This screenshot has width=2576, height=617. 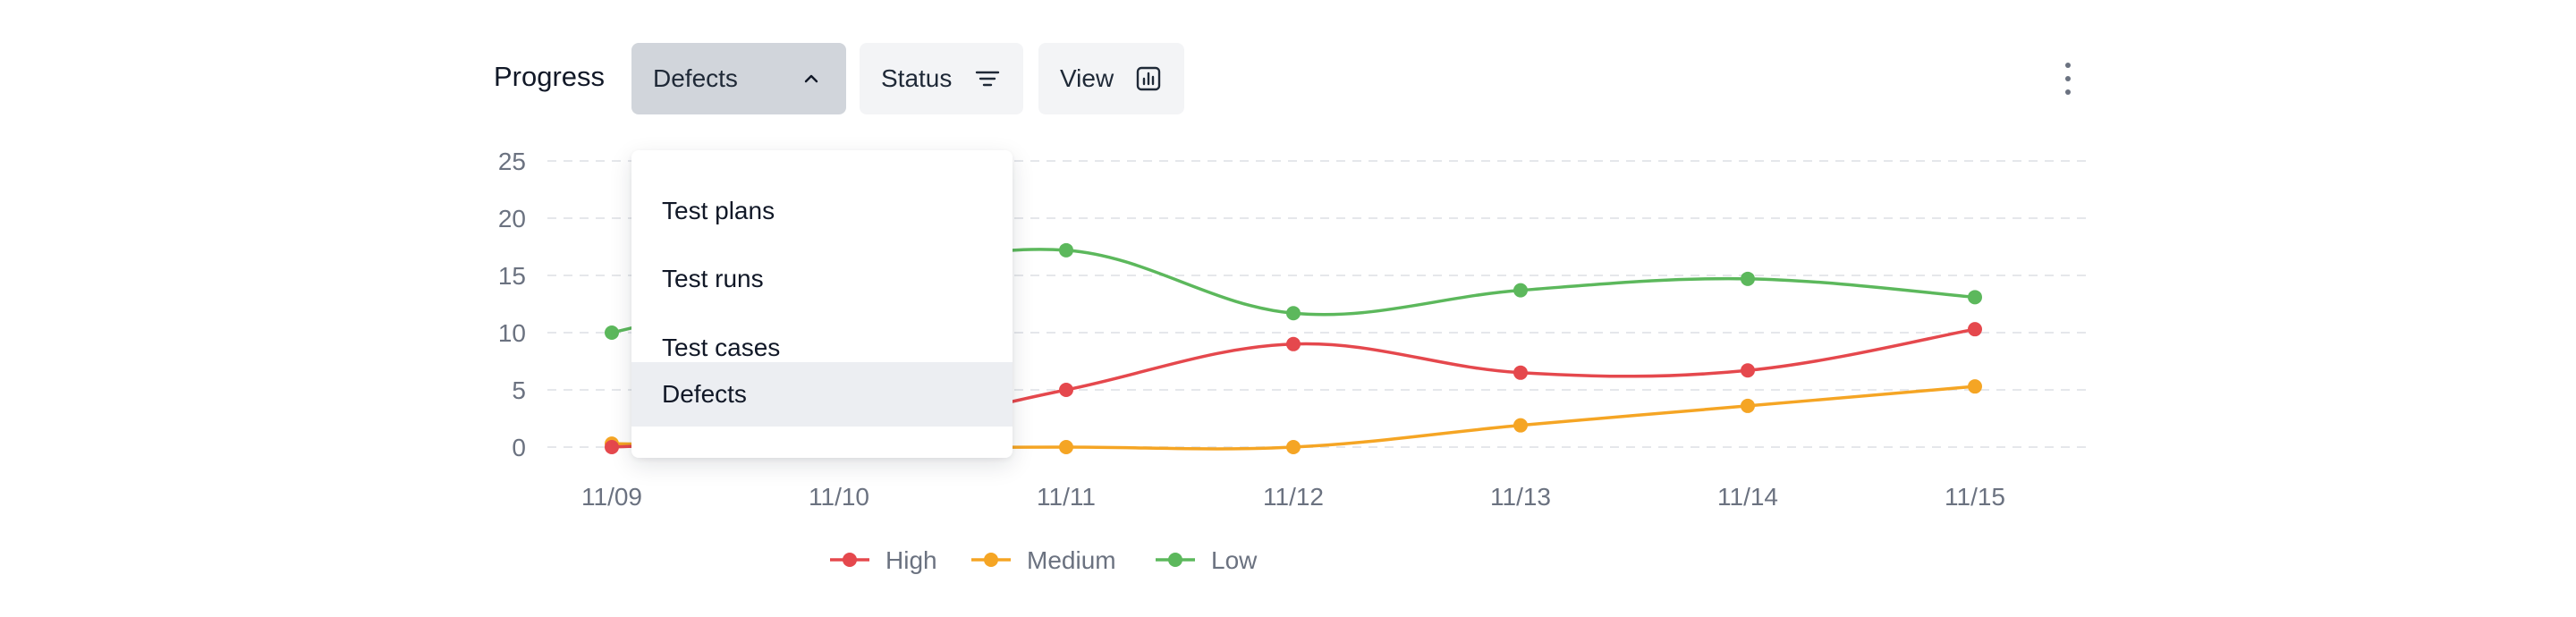 What do you see at coordinates (1520, 497) in the screenshot?
I see `x-tick-label: 11/13` at bounding box center [1520, 497].